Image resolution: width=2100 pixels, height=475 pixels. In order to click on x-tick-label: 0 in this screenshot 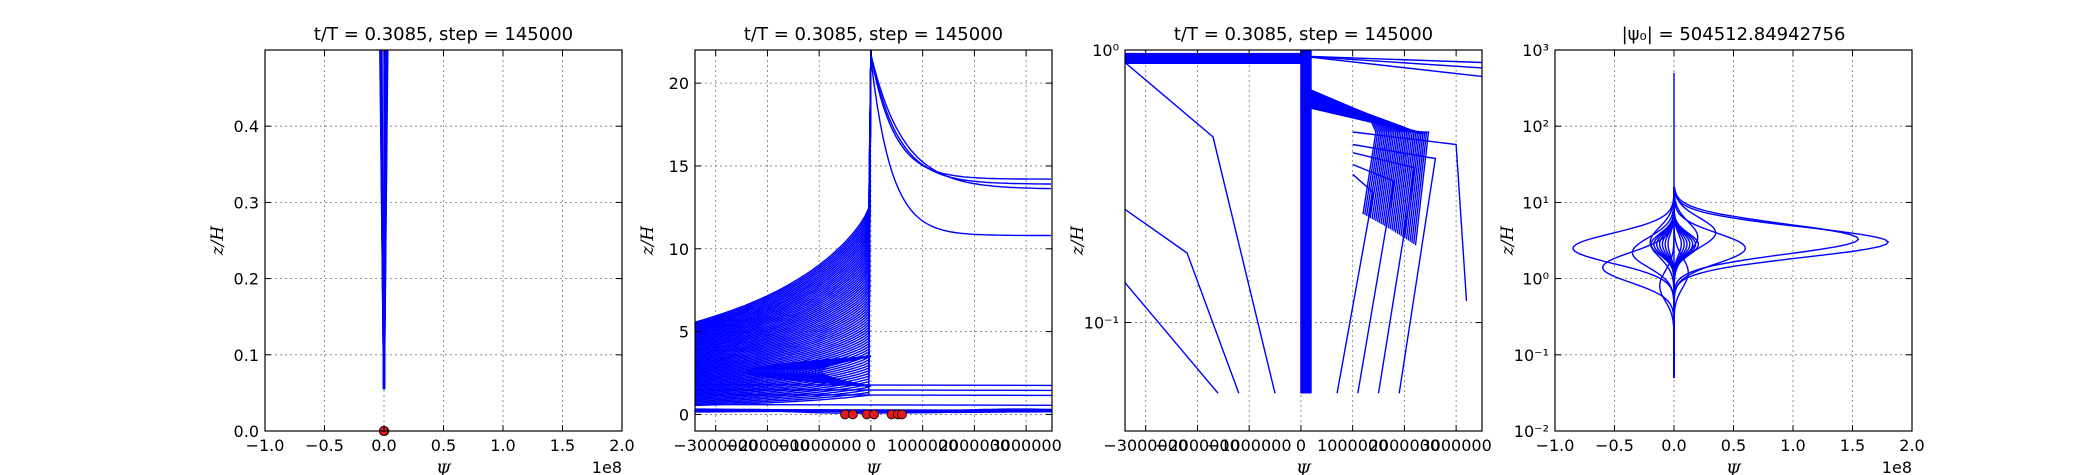, I will do `click(871, 445)`.